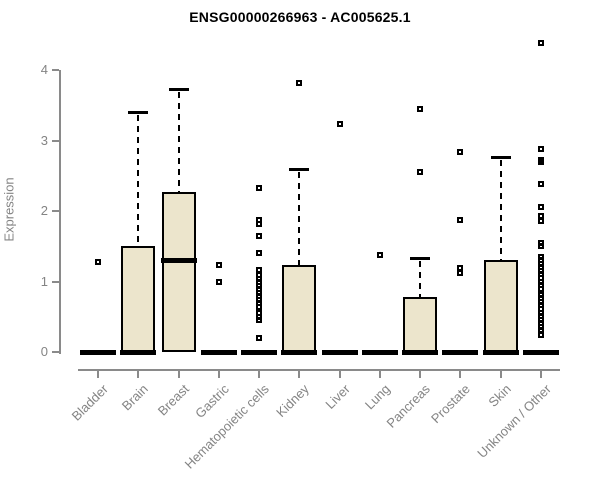 Image resolution: width=600 pixels, height=500 pixels. Describe the element at coordinates (44, 69) in the screenshot. I see `y-tick-label: 4` at that location.